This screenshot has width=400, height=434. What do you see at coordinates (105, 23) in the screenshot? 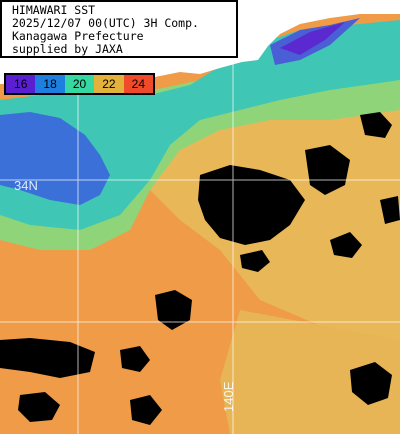
I see `title-datetime: 2025/12/07 00(UTC) 3H Comp.` at bounding box center [105, 23].